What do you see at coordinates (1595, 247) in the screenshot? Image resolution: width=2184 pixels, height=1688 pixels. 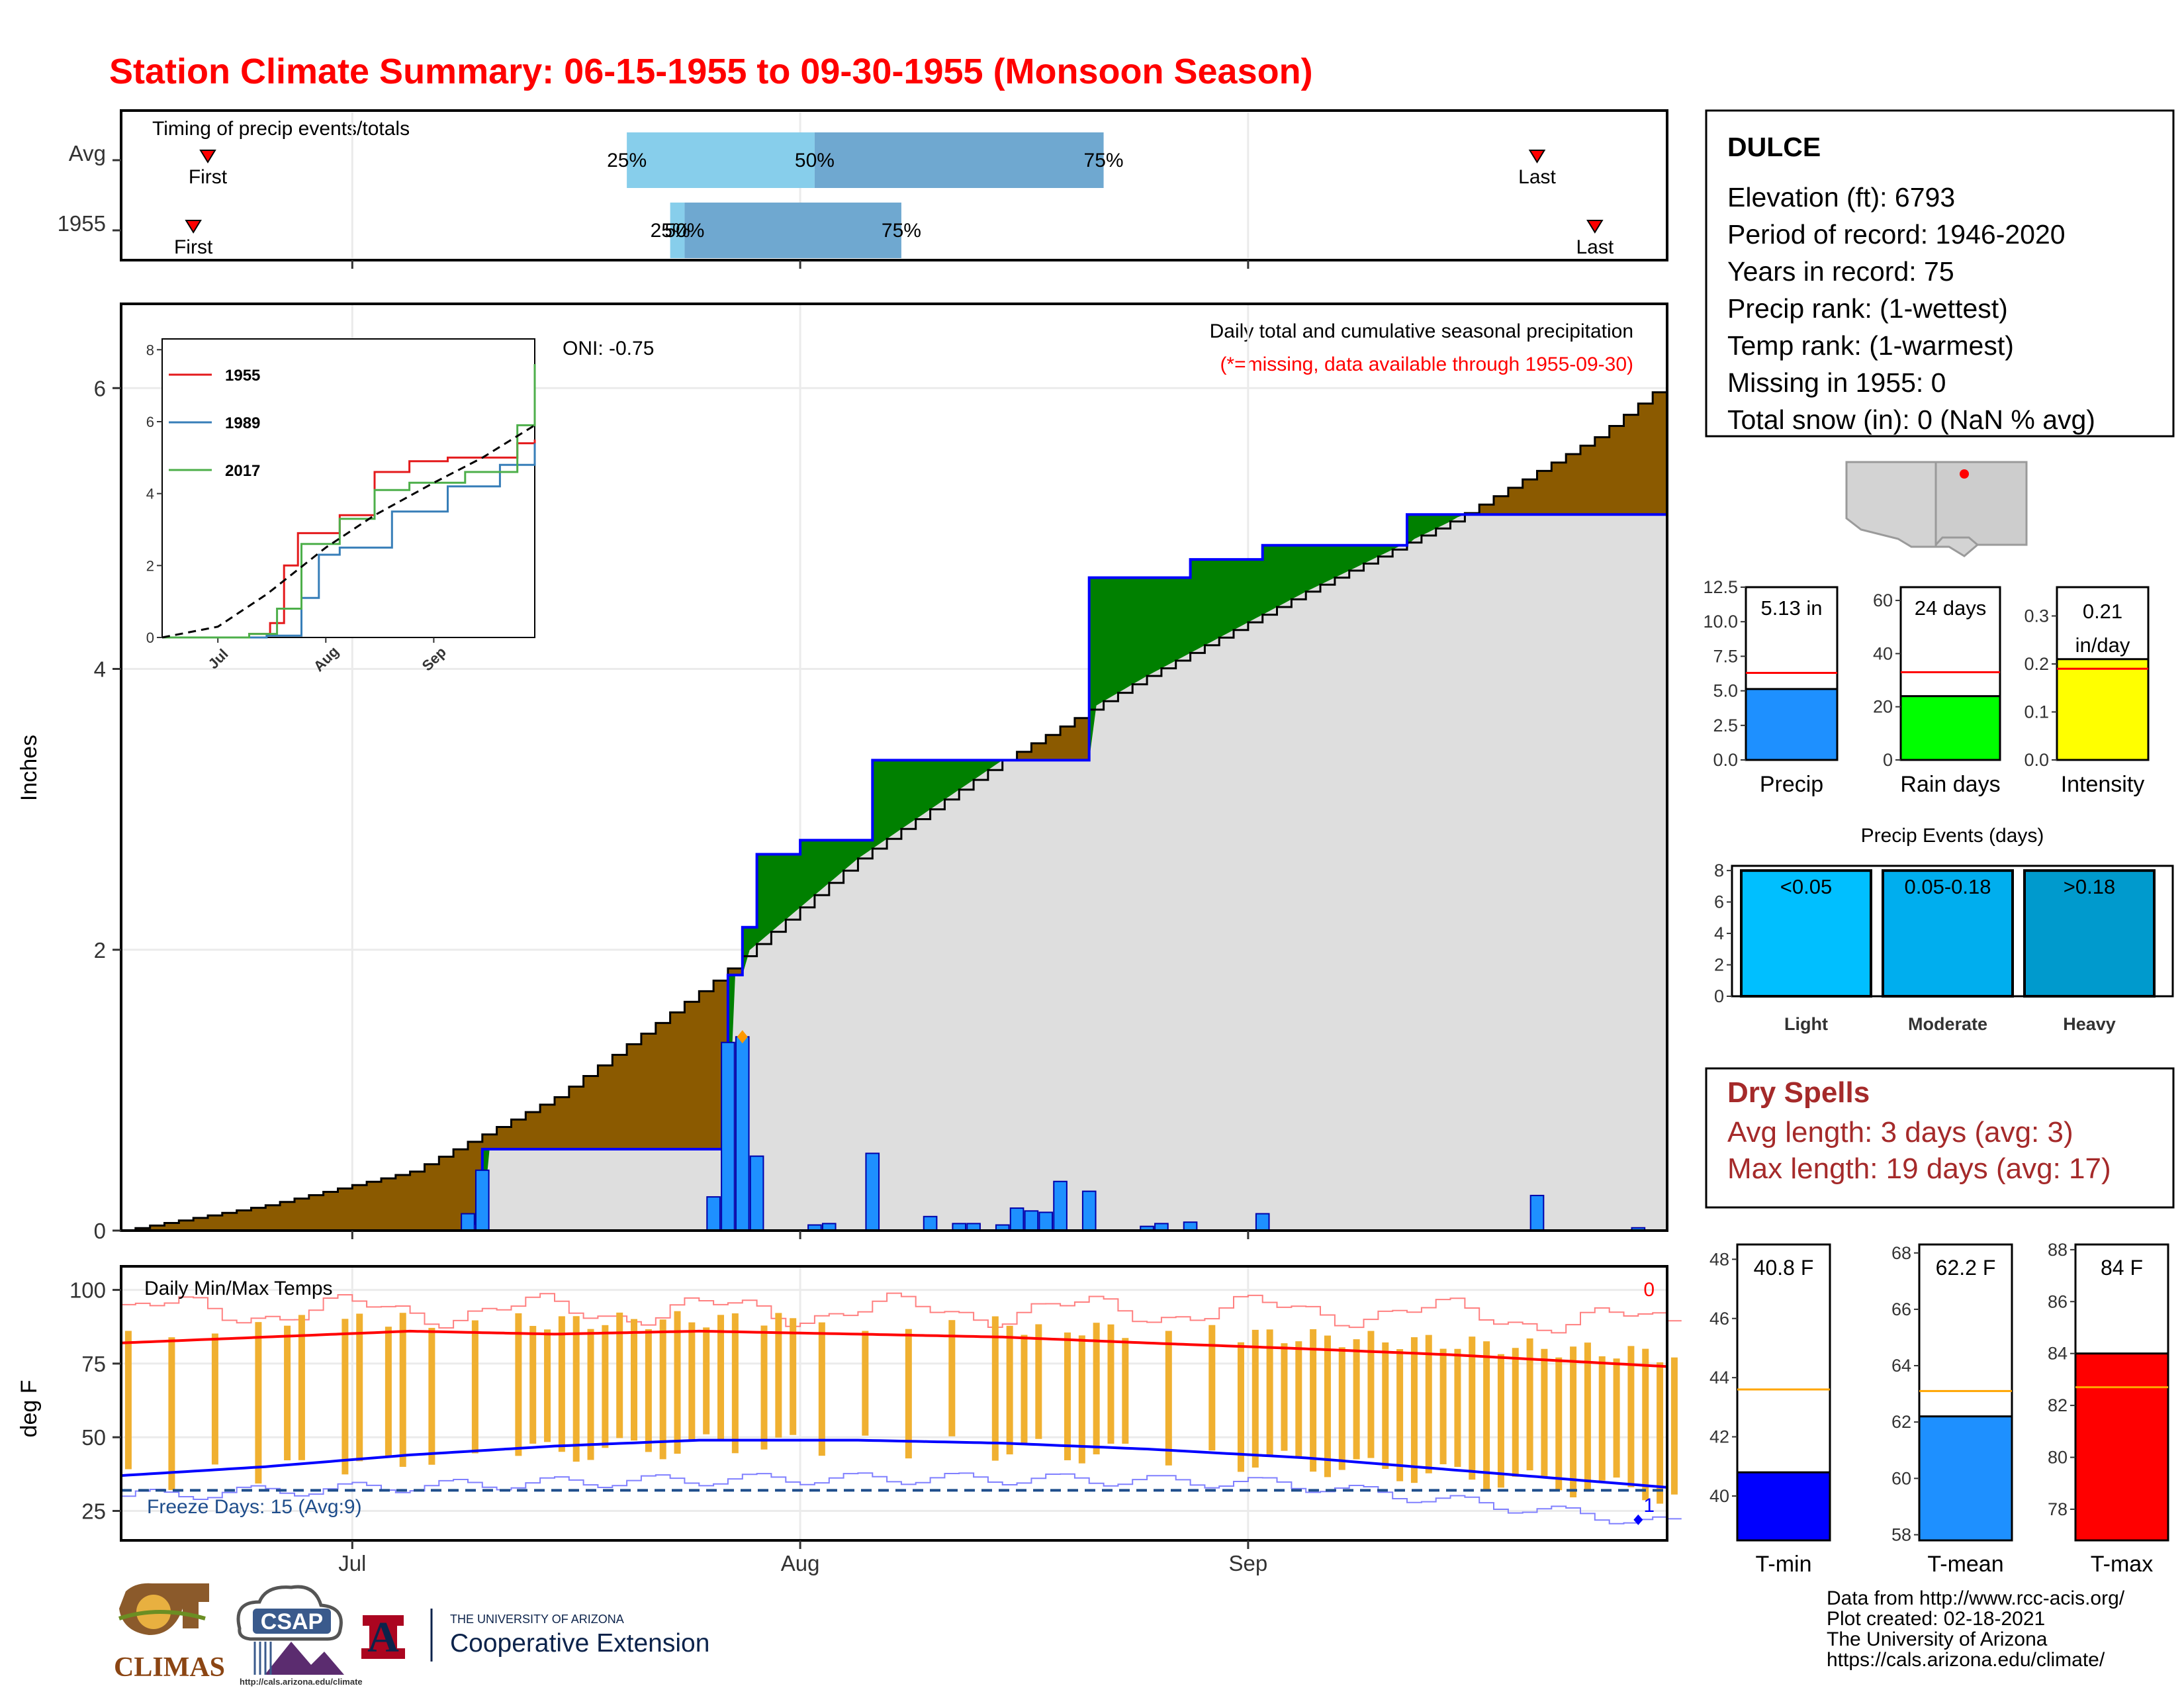 I see `timing-1955-last-label: Last` at bounding box center [1595, 247].